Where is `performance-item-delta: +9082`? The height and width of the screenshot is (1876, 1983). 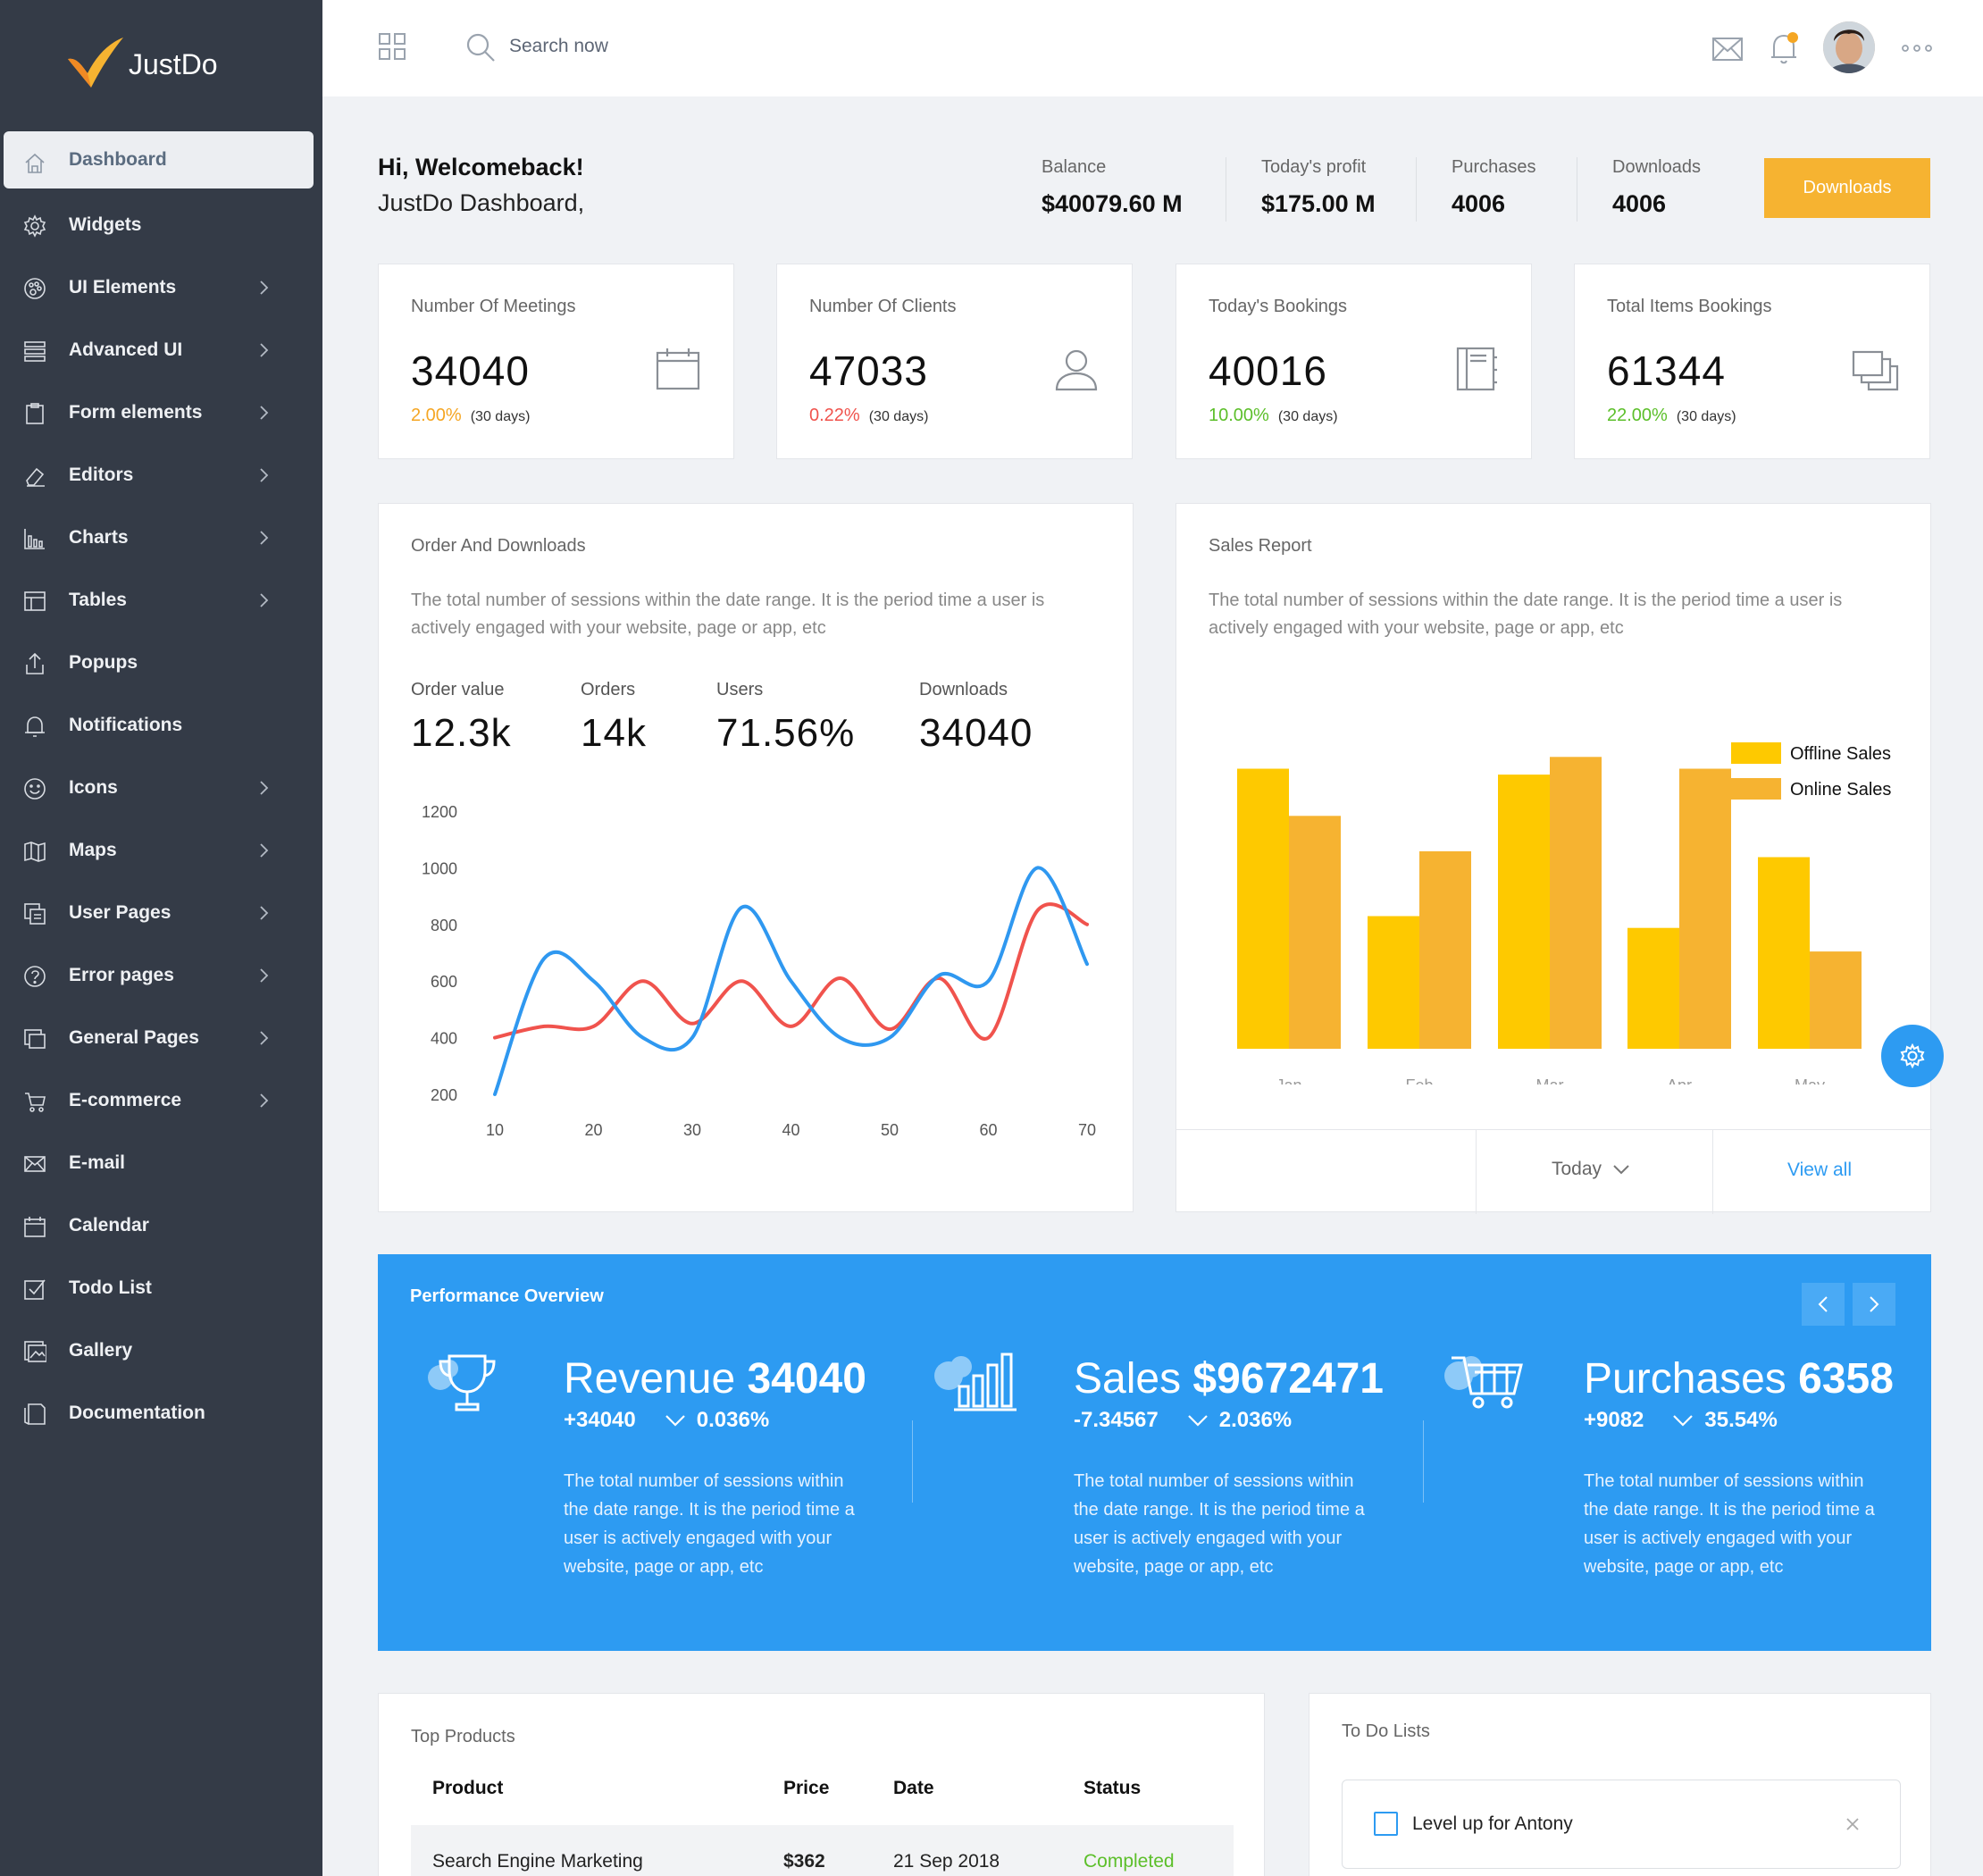 performance-item-delta: +9082 is located at coordinates (1614, 1420).